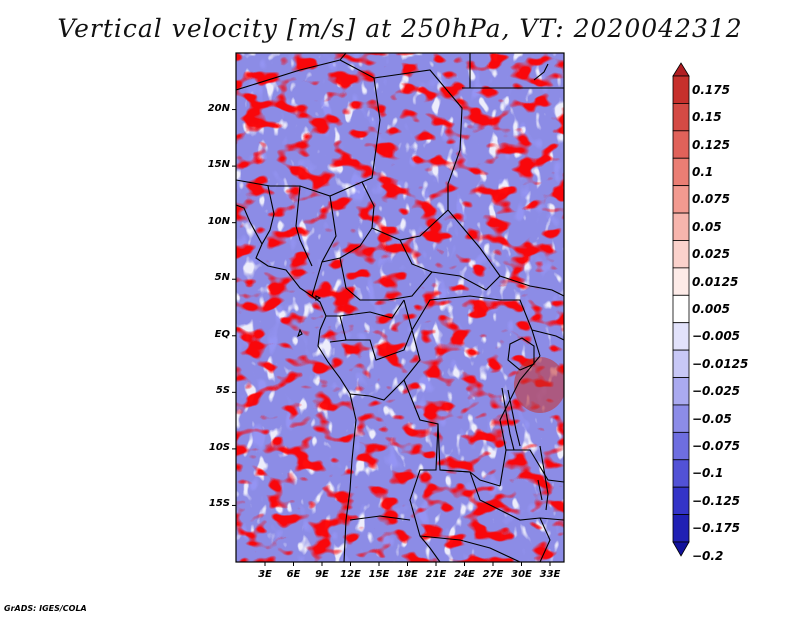 This screenshot has width=800, height=622. What do you see at coordinates (222, 391) in the screenshot?
I see `lat-label: 5S` at bounding box center [222, 391].